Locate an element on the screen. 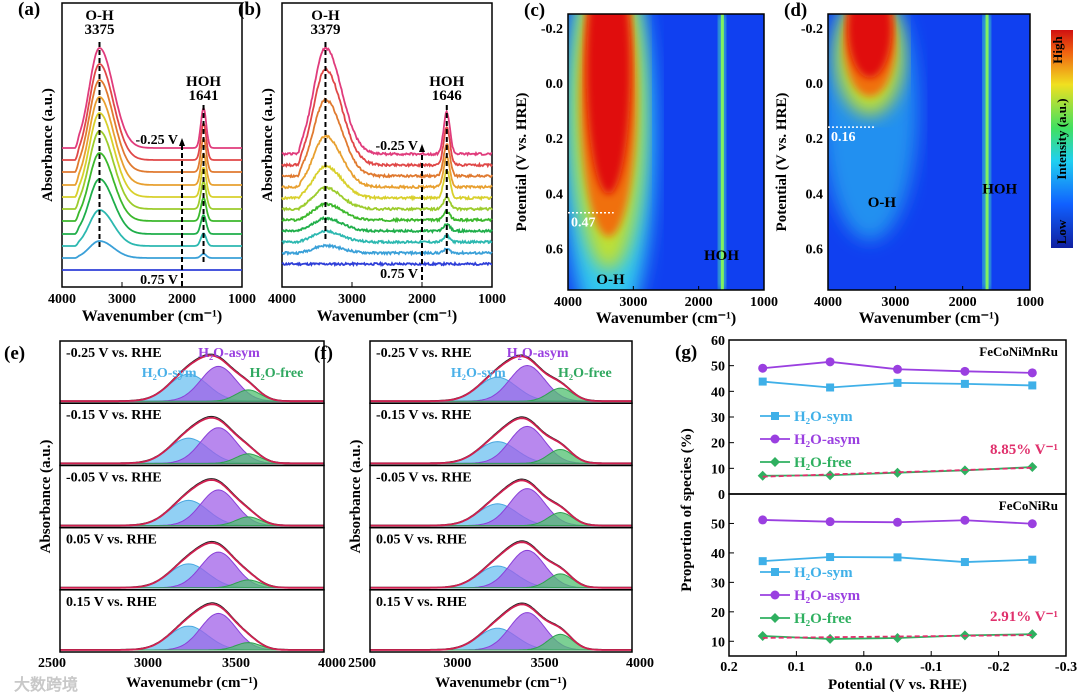  y-tick-label: 0.2 is located at coordinates (555, 139).